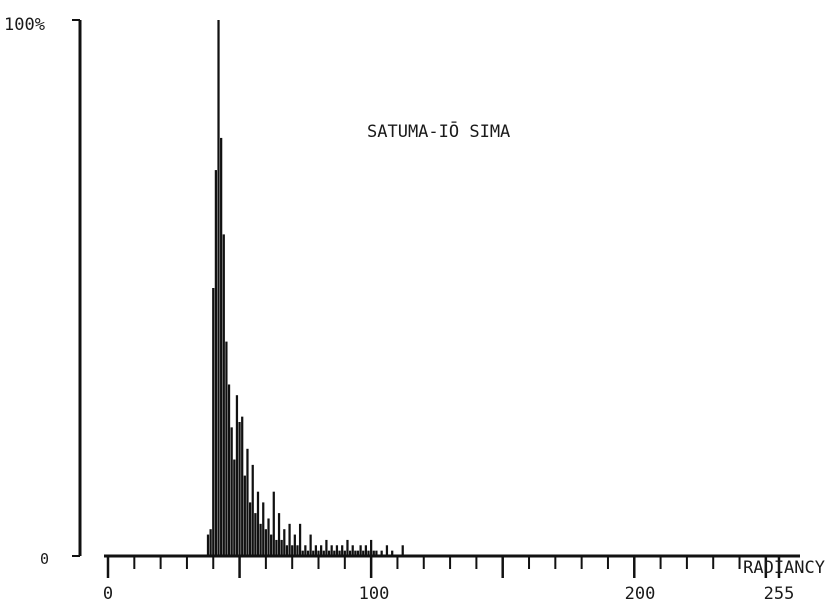 The image size is (830, 607). I want to click on x-axis-ticks, so click(443, 567).